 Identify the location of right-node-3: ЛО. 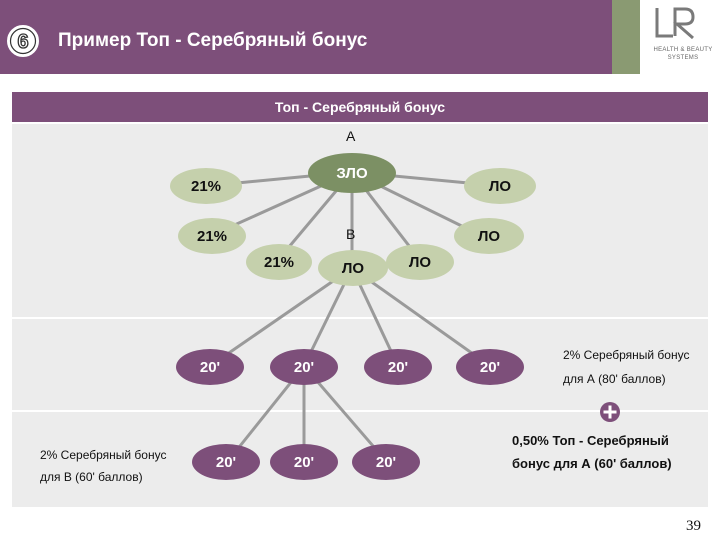
(500, 186).